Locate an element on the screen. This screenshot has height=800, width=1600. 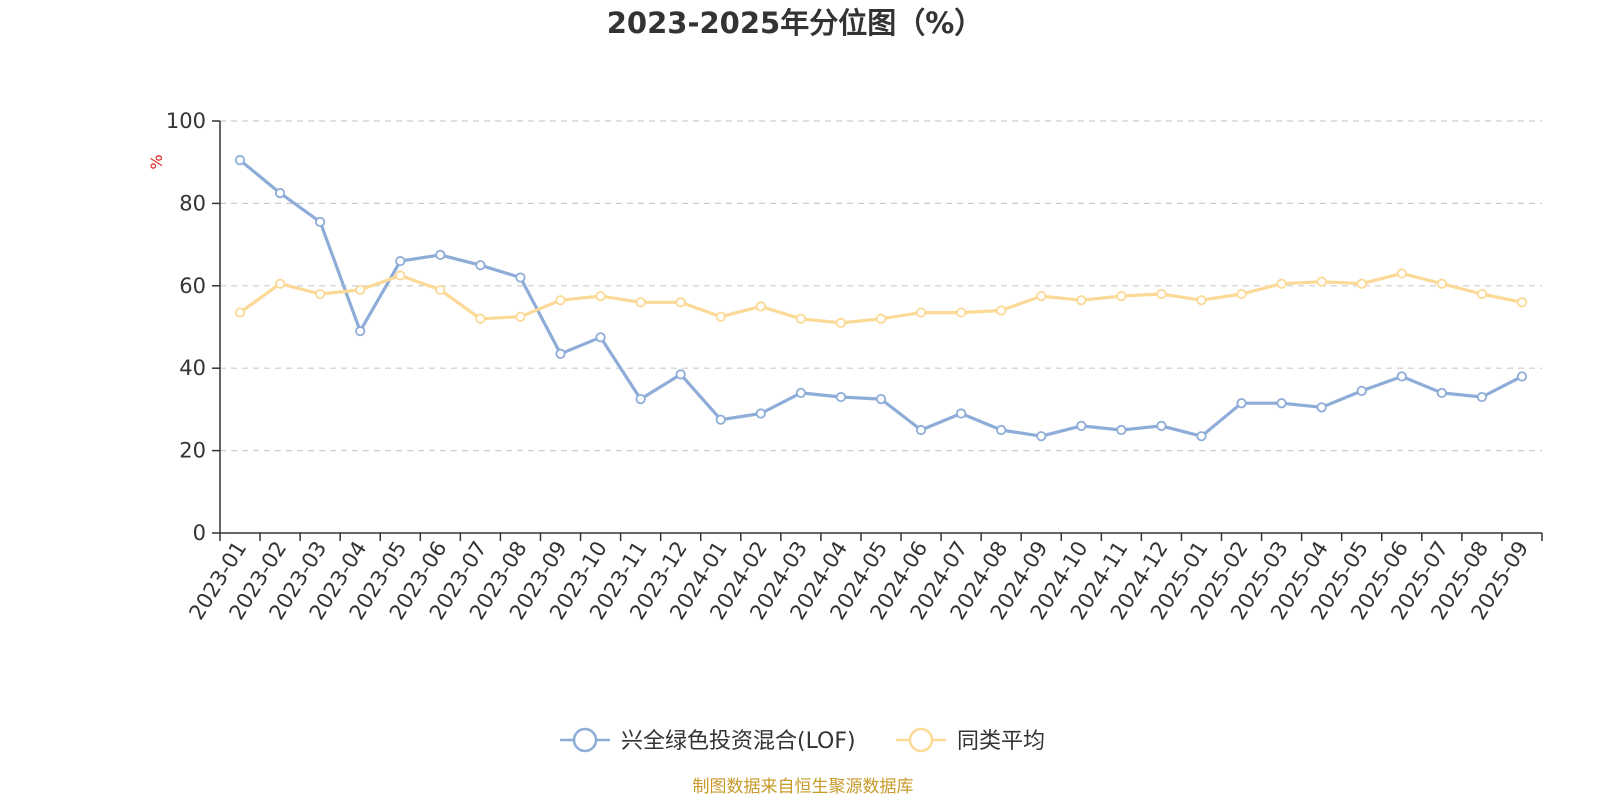
y-tick-label-40: 40 is located at coordinates (192, 368).